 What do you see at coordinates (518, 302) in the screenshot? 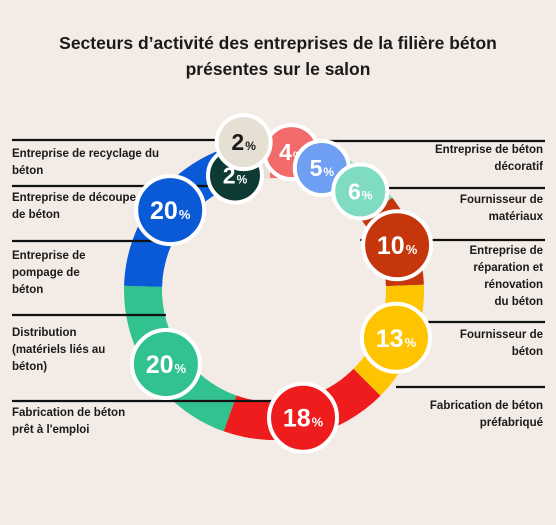
I see `slice-label-line: du béton` at bounding box center [518, 302].